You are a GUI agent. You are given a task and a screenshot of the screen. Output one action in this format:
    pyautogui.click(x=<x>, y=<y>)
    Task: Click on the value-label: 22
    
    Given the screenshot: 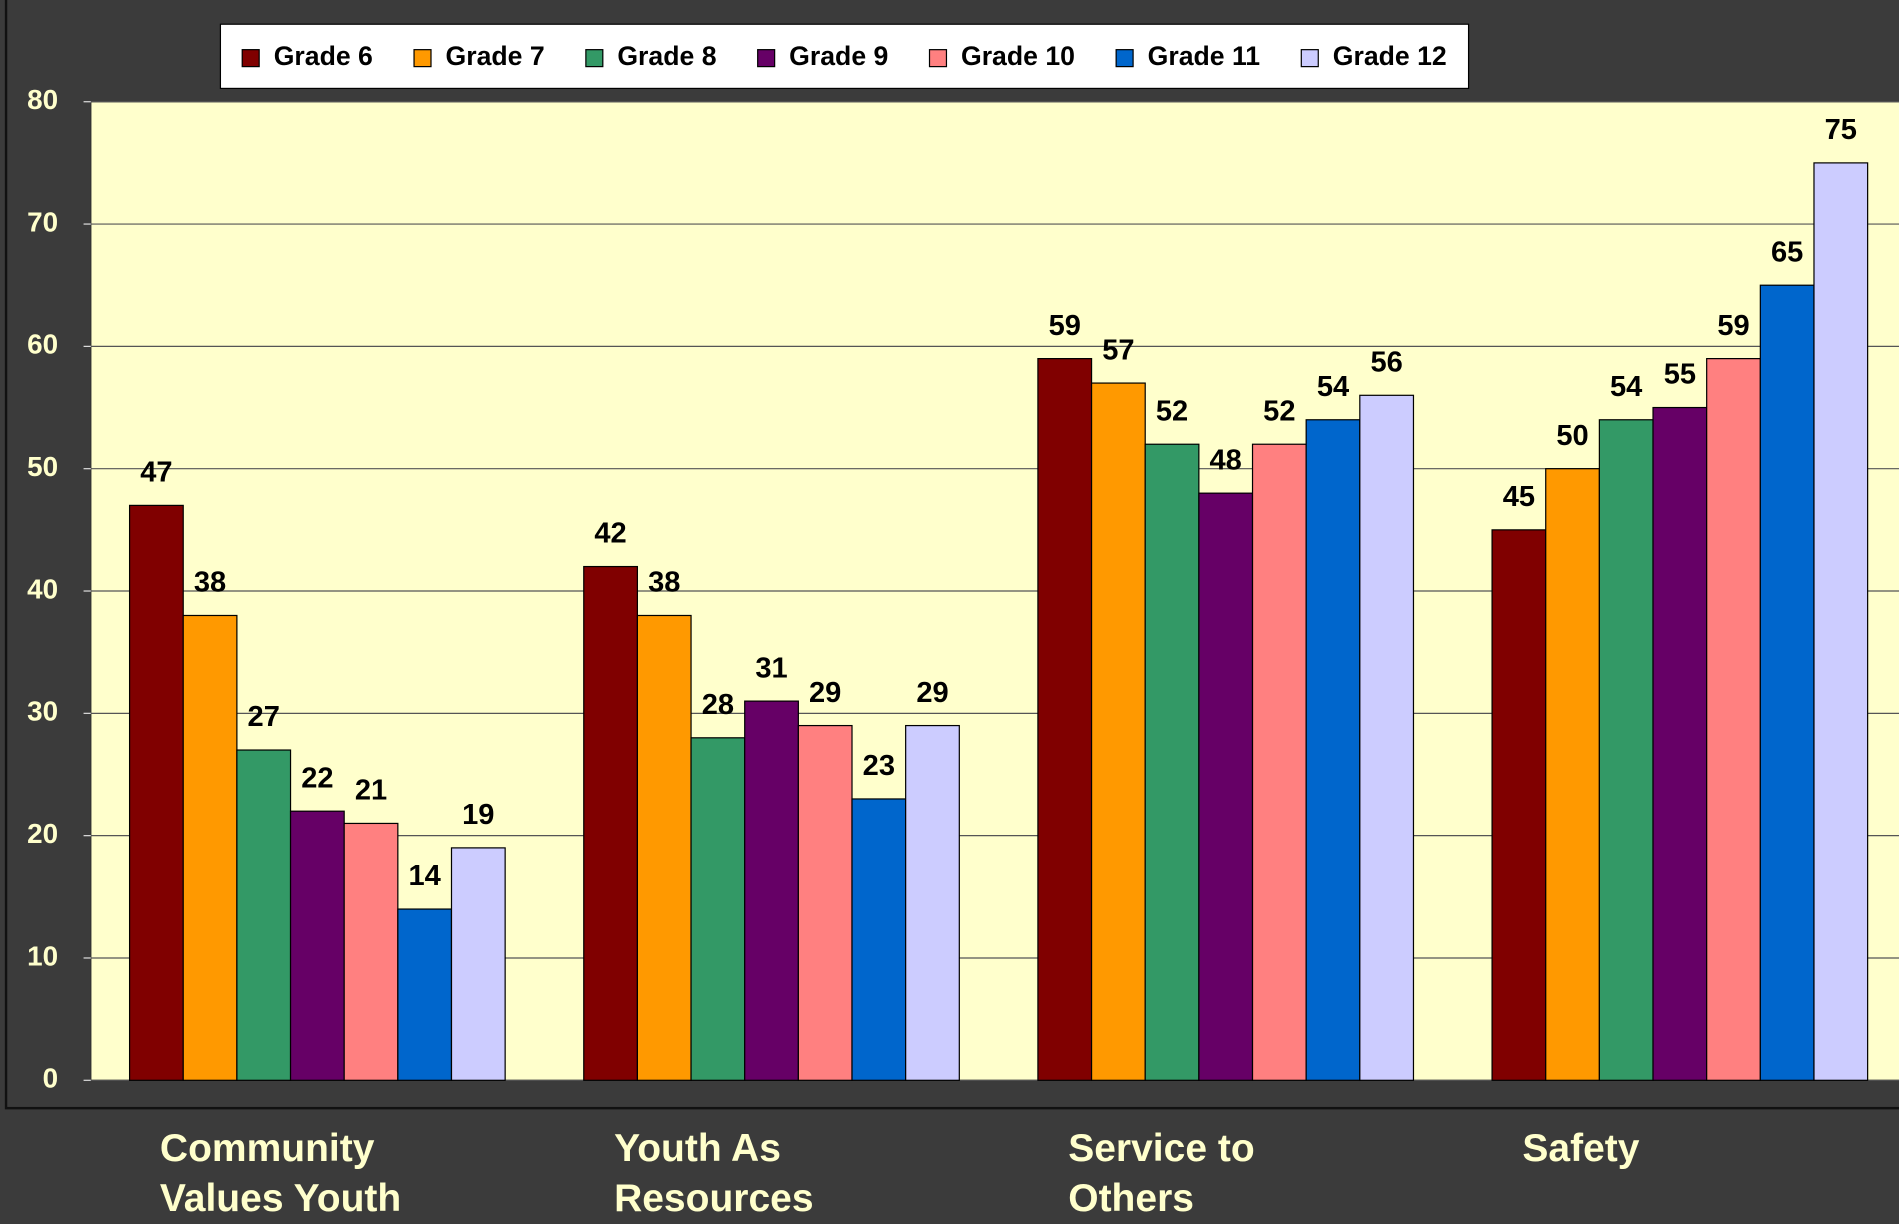 What is the action you would take?
    pyautogui.click(x=317, y=778)
    